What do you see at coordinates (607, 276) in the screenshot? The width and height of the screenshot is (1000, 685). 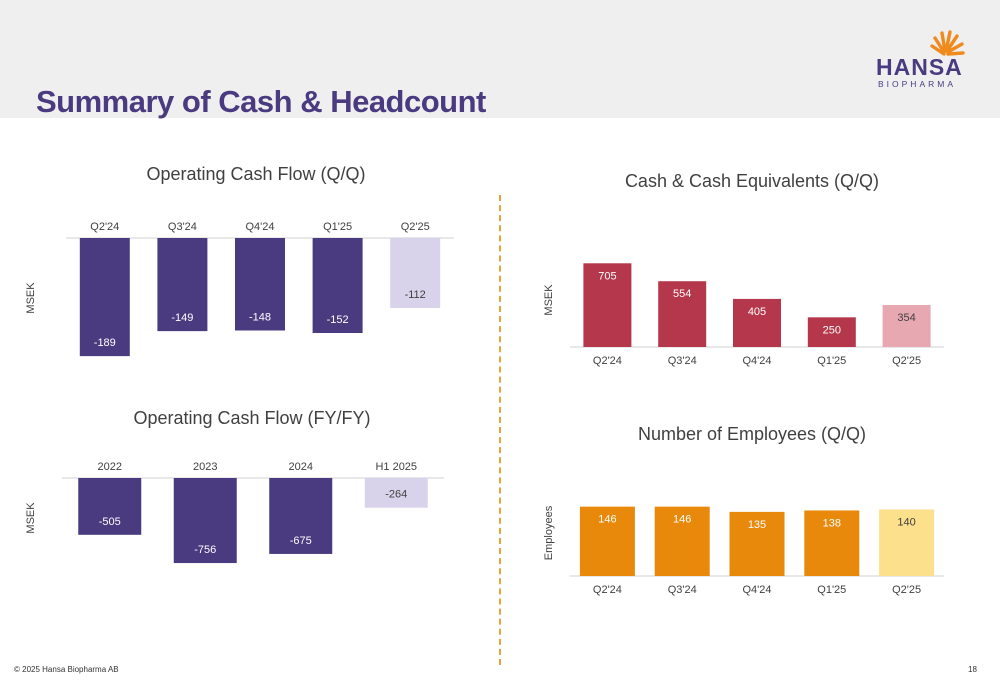 I see `data-label-q2-24: 705` at bounding box center [607, 276].